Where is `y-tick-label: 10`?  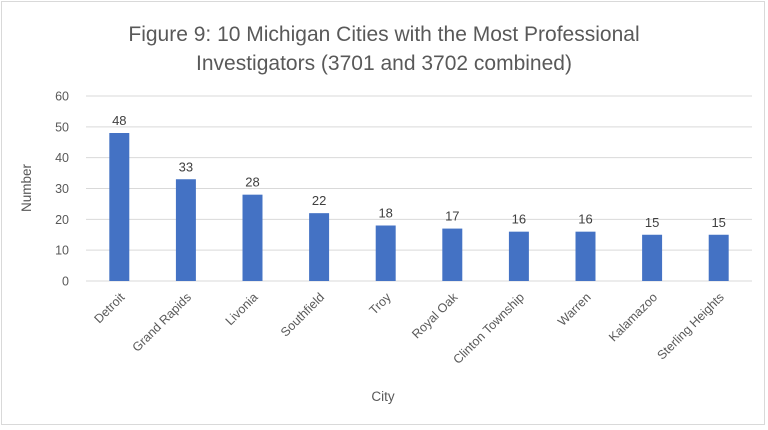
y-tick-label: 10 is located at coordinates (62, 251).